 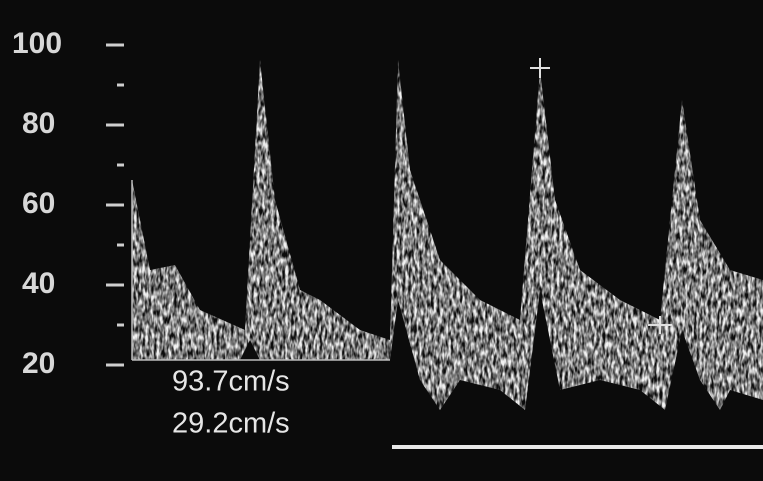 What do you see at coordinates (38, 123) in the screenshot?
I see `scale-label: 80` at bounding box center [38, 123].